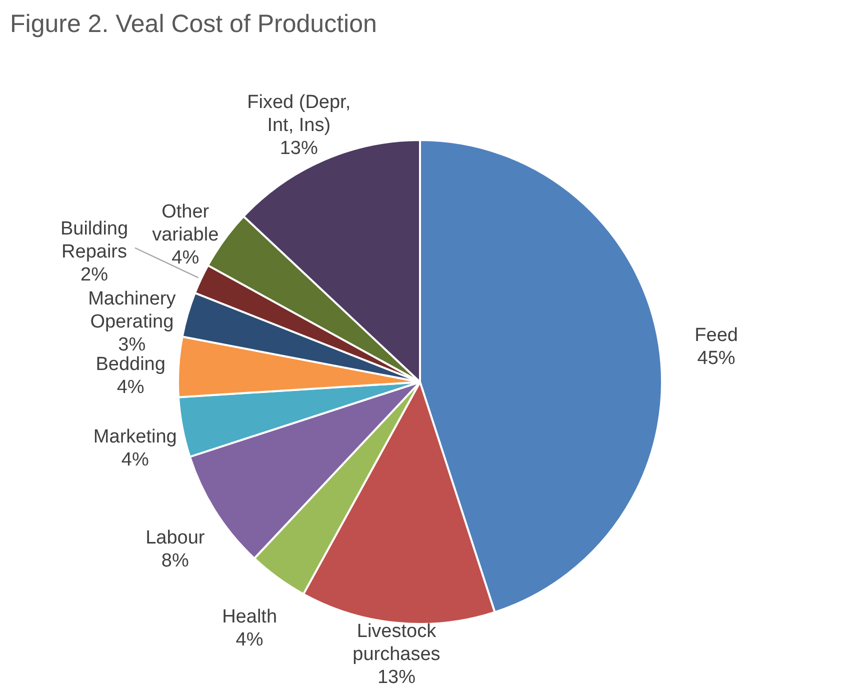 This screenshot has height=698, width=844. What do you see at coordinates (716, 335) in the screenshot?
I see `slice-label: Feed` at bounding box center [716, 335].